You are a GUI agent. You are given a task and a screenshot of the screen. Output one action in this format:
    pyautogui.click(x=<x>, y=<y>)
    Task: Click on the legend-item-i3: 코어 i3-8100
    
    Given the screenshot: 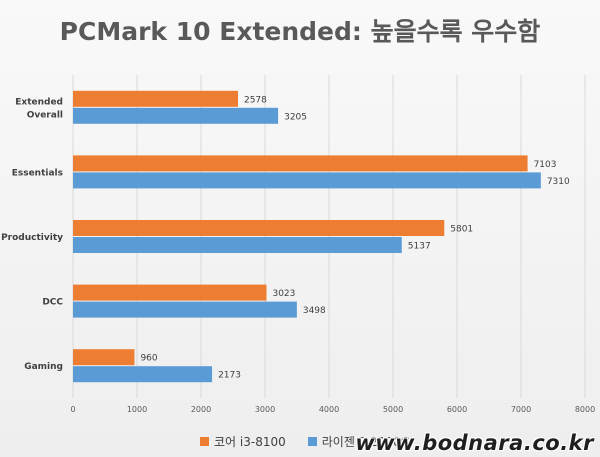 What is the action you would take?
    pyautogui.click(x=243, y=441)
    